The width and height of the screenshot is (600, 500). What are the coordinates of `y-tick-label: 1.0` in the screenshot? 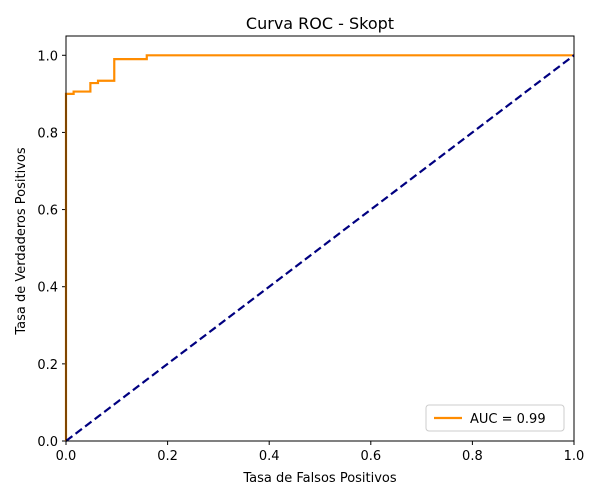 It's located at (47, 56).